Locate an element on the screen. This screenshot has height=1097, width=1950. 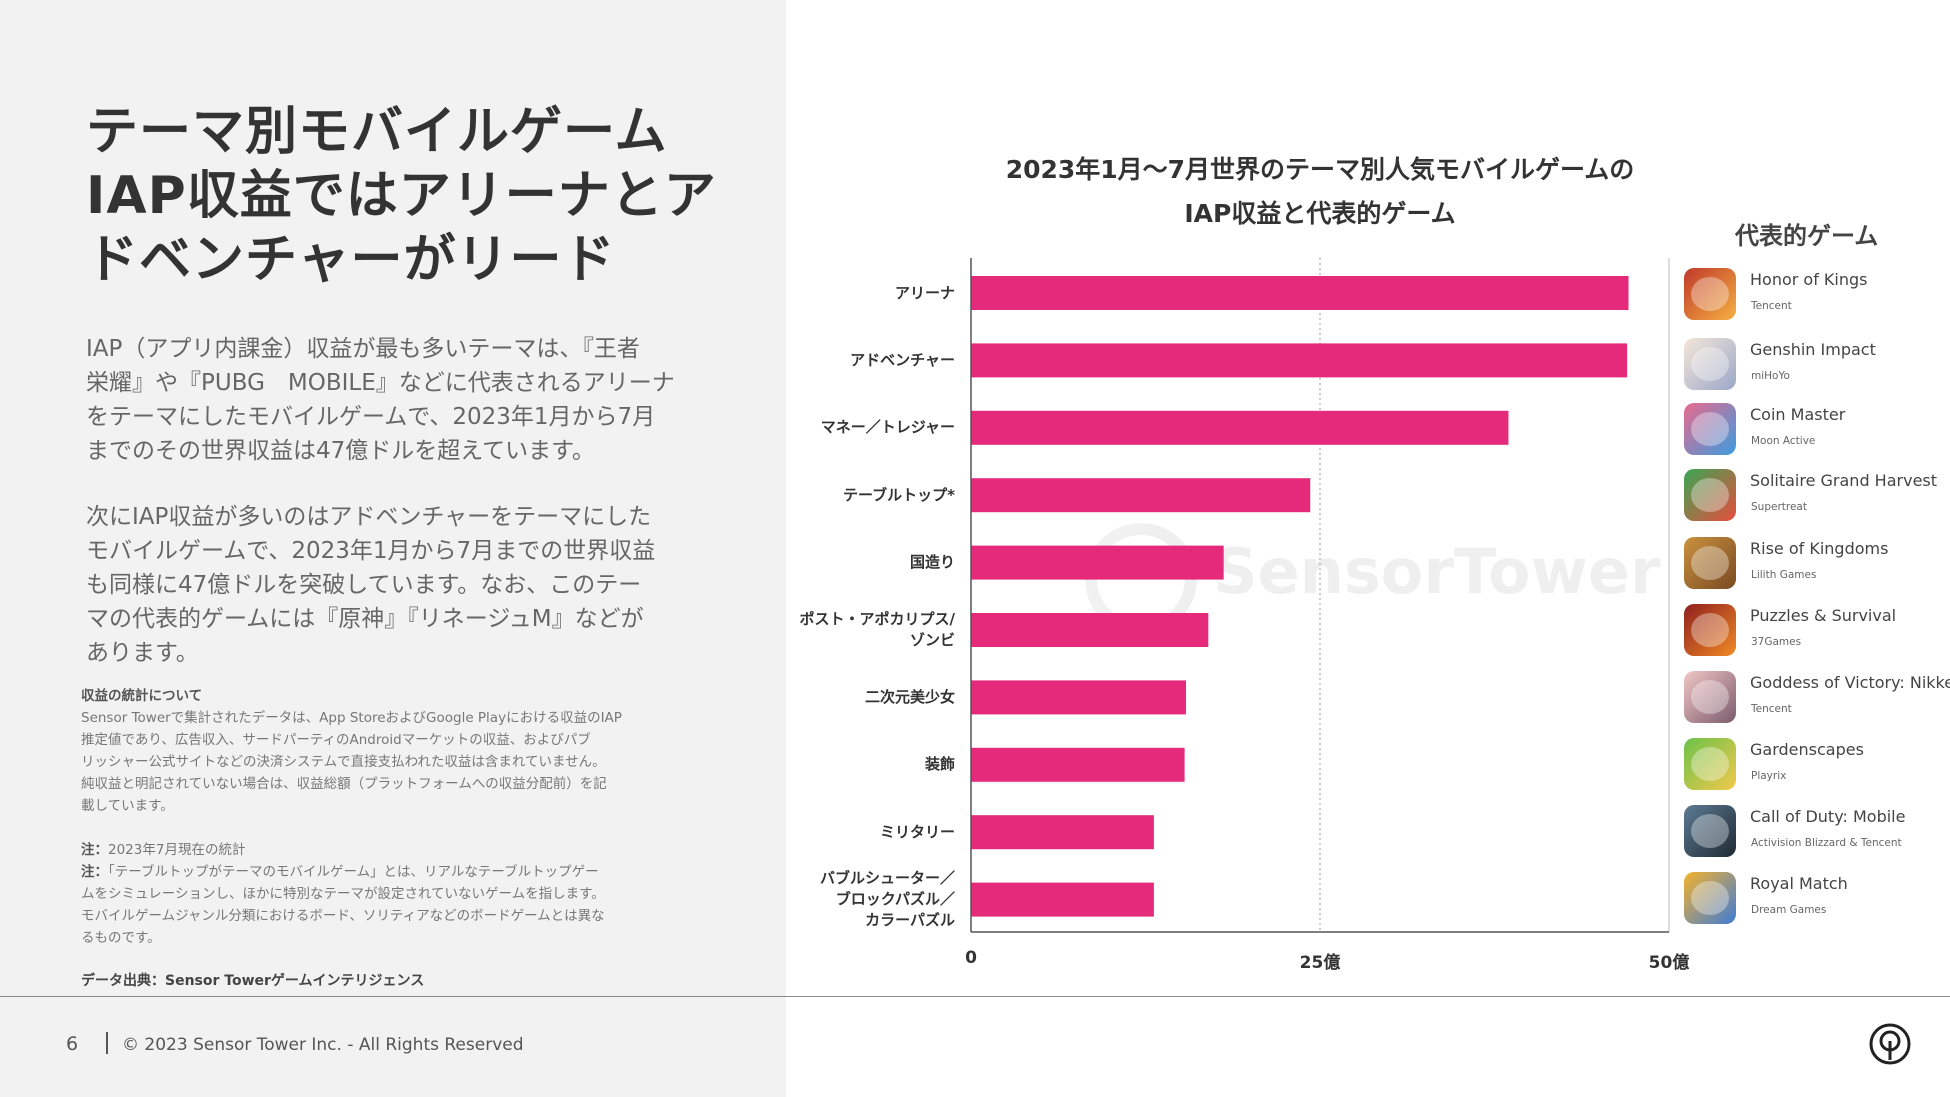
category-label-line: ブロックパズル／ is located at coordinates (895, 899).